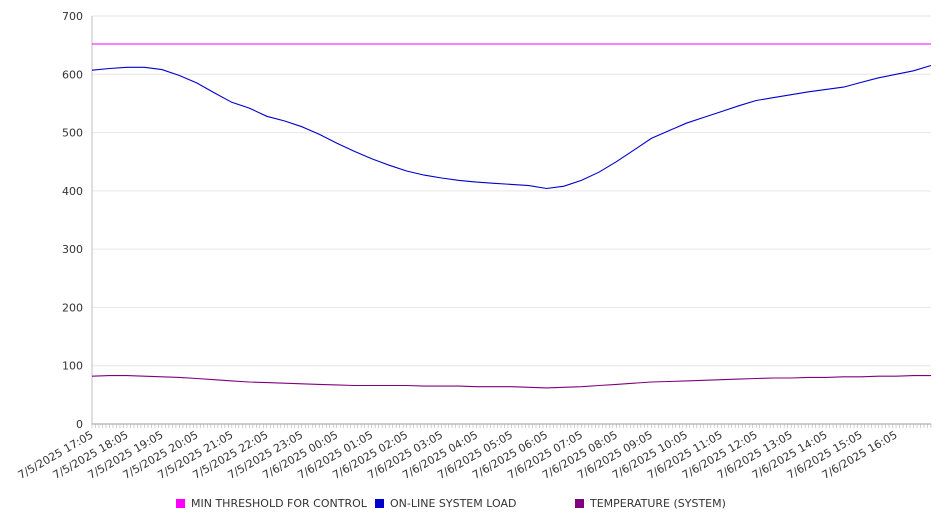 The image size is (946, 526). I want to click on y-tick-label: 500, so click(72, 133).